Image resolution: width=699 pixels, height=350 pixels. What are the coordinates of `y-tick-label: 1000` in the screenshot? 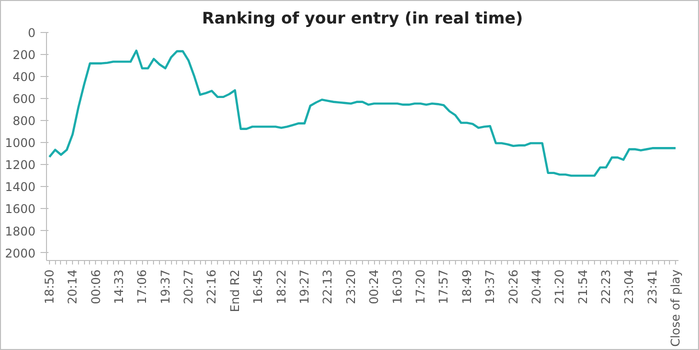 It's located at (20, 143).